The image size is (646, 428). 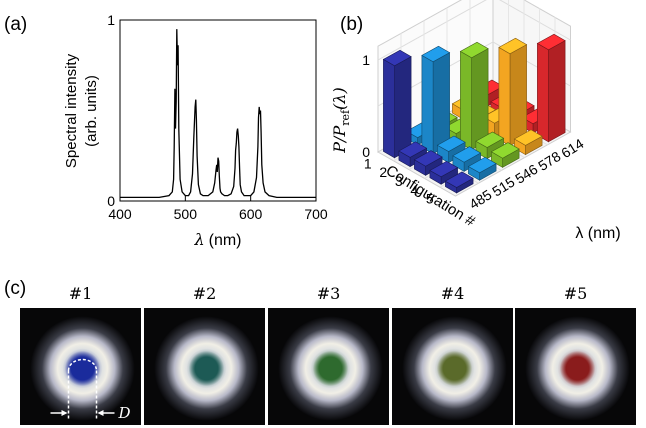 What do you see at coordinates (399, 181) in the screenshot?
I see `configuration-tick-label: 3` at bounding box center [399, 181].